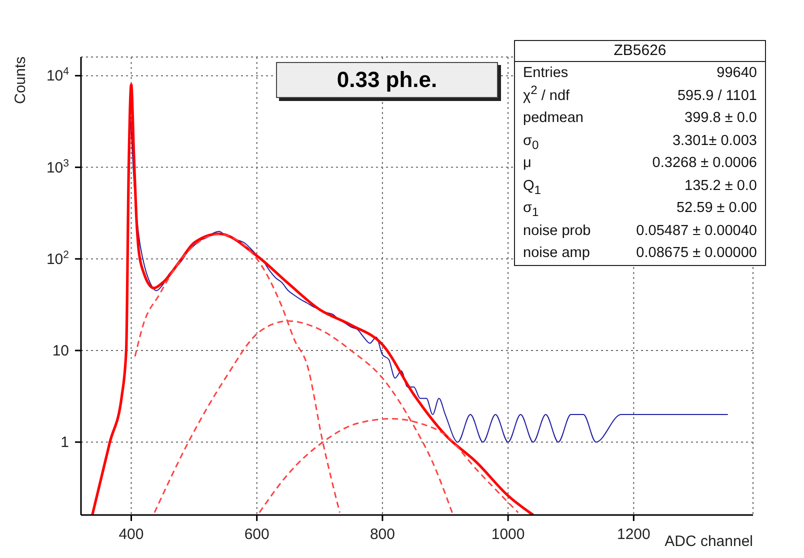  I want to click on y-tick-label: 1, so click(64, 443).